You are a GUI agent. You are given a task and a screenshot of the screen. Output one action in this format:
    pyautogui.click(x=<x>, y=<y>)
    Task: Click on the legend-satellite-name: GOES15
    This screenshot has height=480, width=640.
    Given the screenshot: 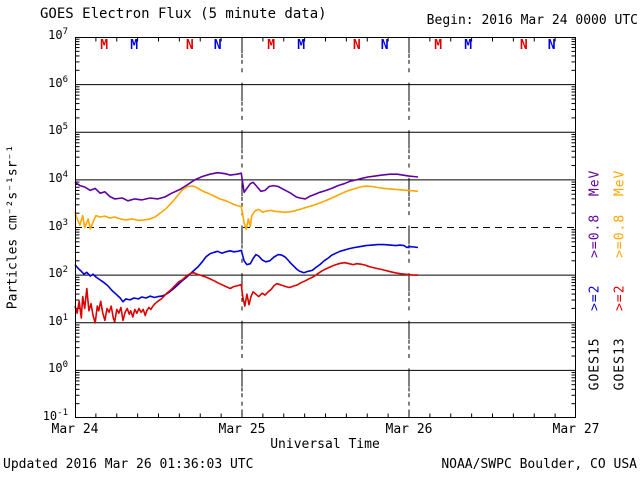 What is the action you would take?
    pyautogui.click(x=595, y=364)
    